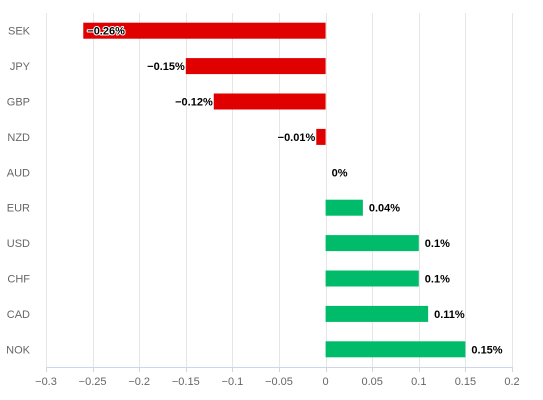 The height and width of the screenshot is (400, 543). What do you see at coordinates (486, 350) in the screenshot?
I see `data-label: 0.15%` at bounding box center [486, 350].